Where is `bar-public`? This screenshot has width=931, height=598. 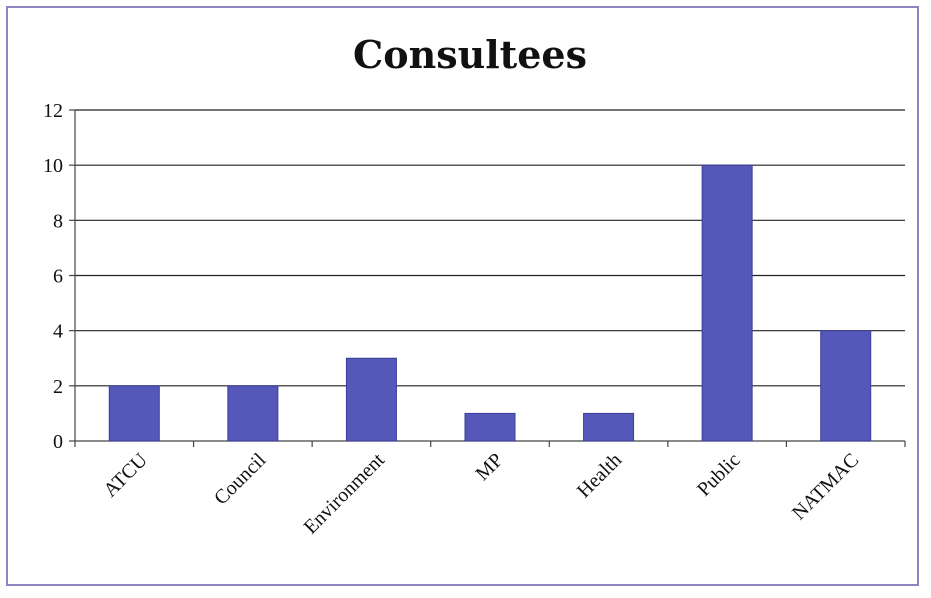
bar-public is located at coordinates (727, 303).